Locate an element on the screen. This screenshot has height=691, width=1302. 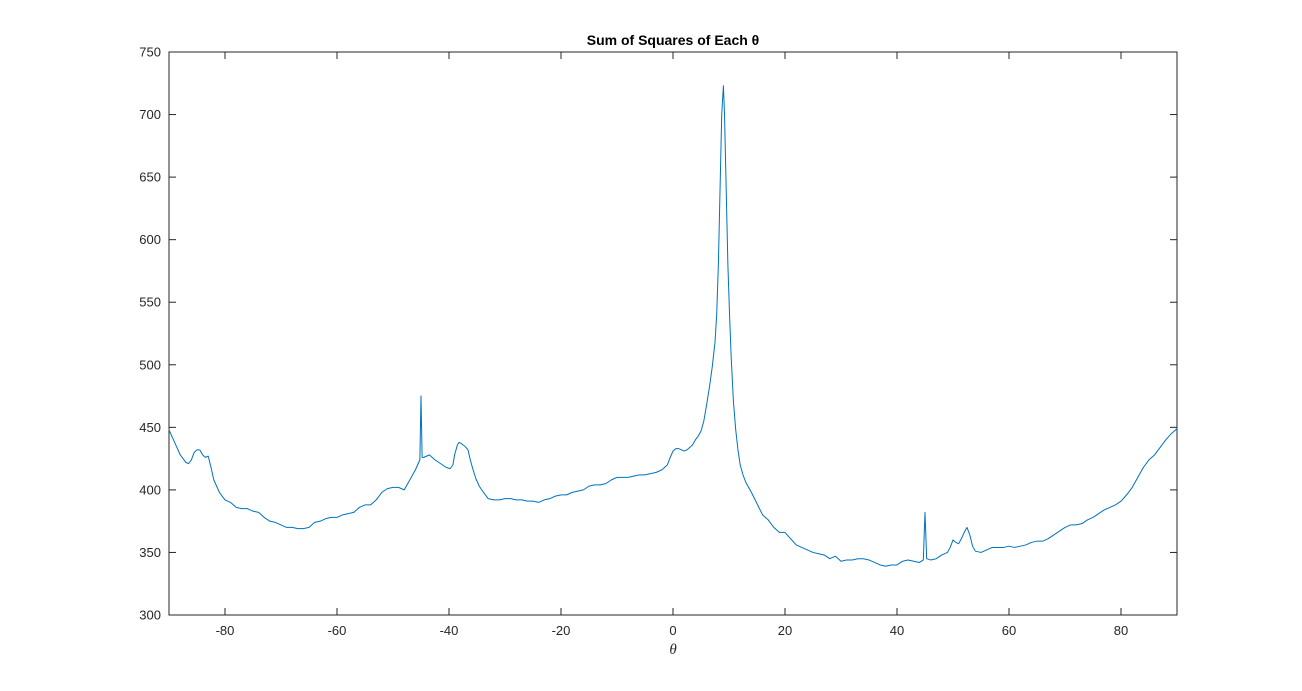
y-tick-label: 550 is located at coordinates (150, 302).